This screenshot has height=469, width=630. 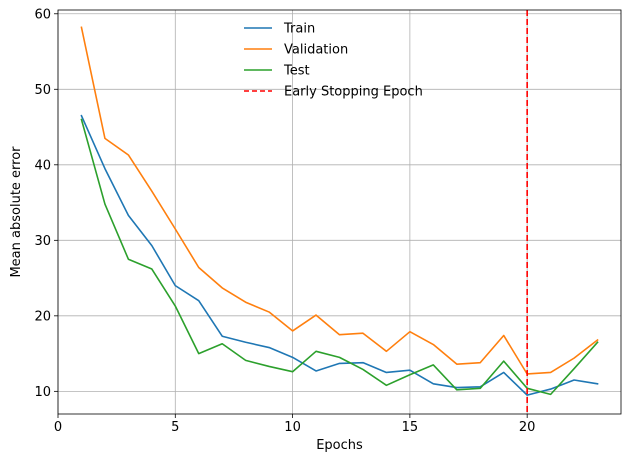 I want to click on x-tick-label: 10, so click(x=292, y=427).